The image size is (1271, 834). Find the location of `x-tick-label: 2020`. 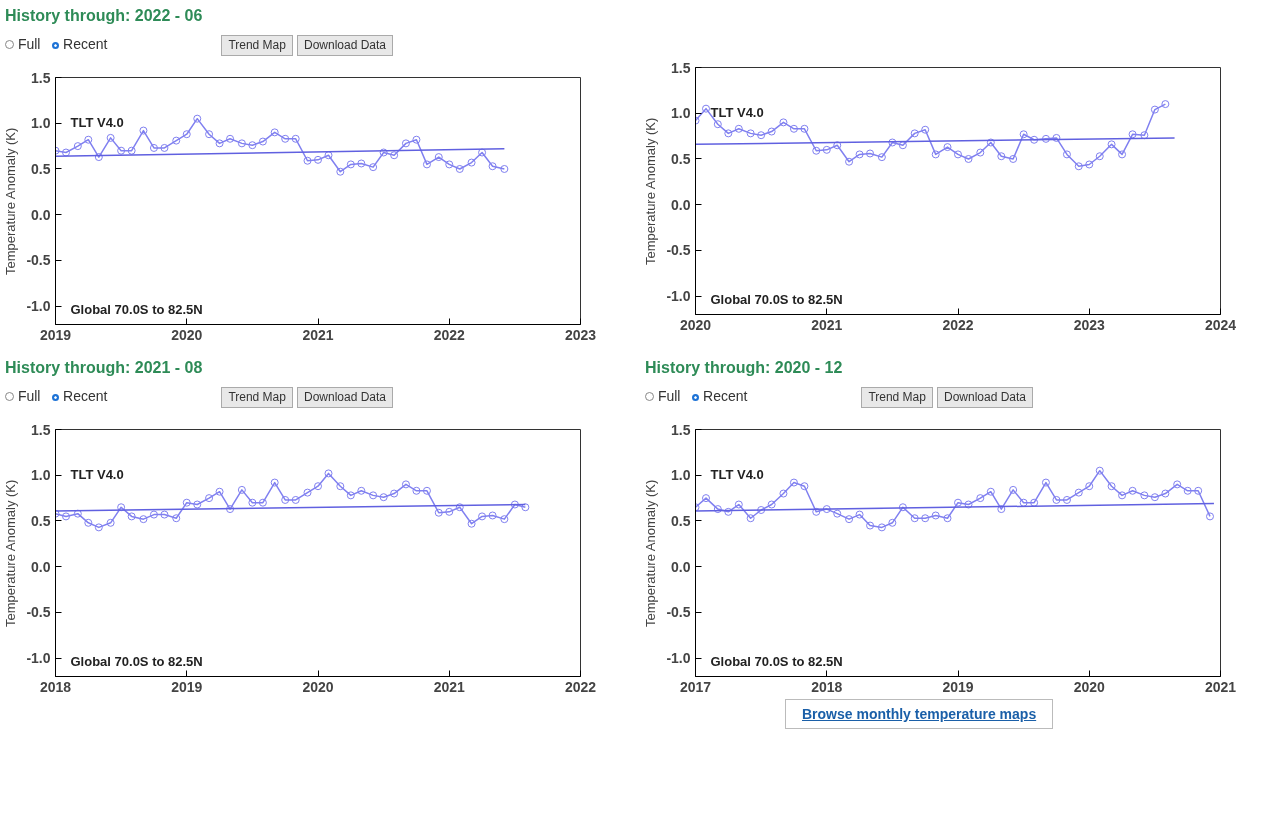

x-tick-label: 2020 is located at coordinates (318, 686).